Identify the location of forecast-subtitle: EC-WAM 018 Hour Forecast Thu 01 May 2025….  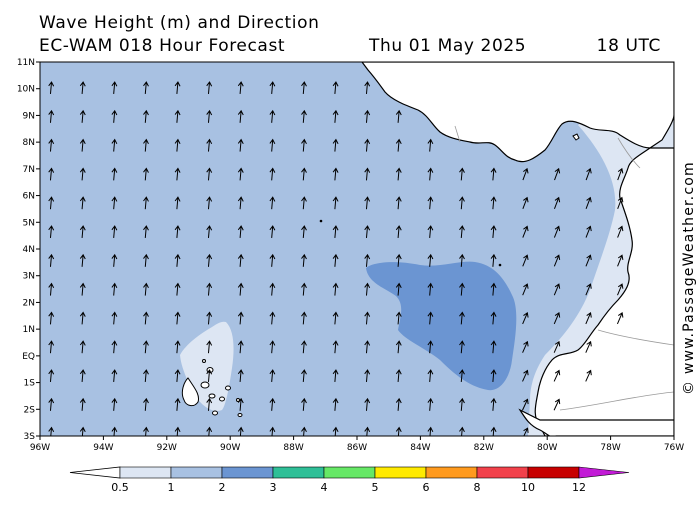
(350, 46).